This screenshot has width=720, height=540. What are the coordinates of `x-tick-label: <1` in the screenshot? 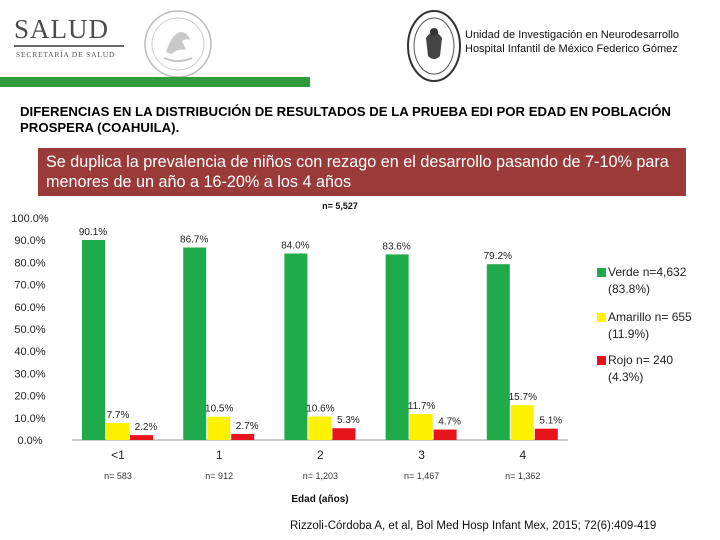 It's located at (118, 455).